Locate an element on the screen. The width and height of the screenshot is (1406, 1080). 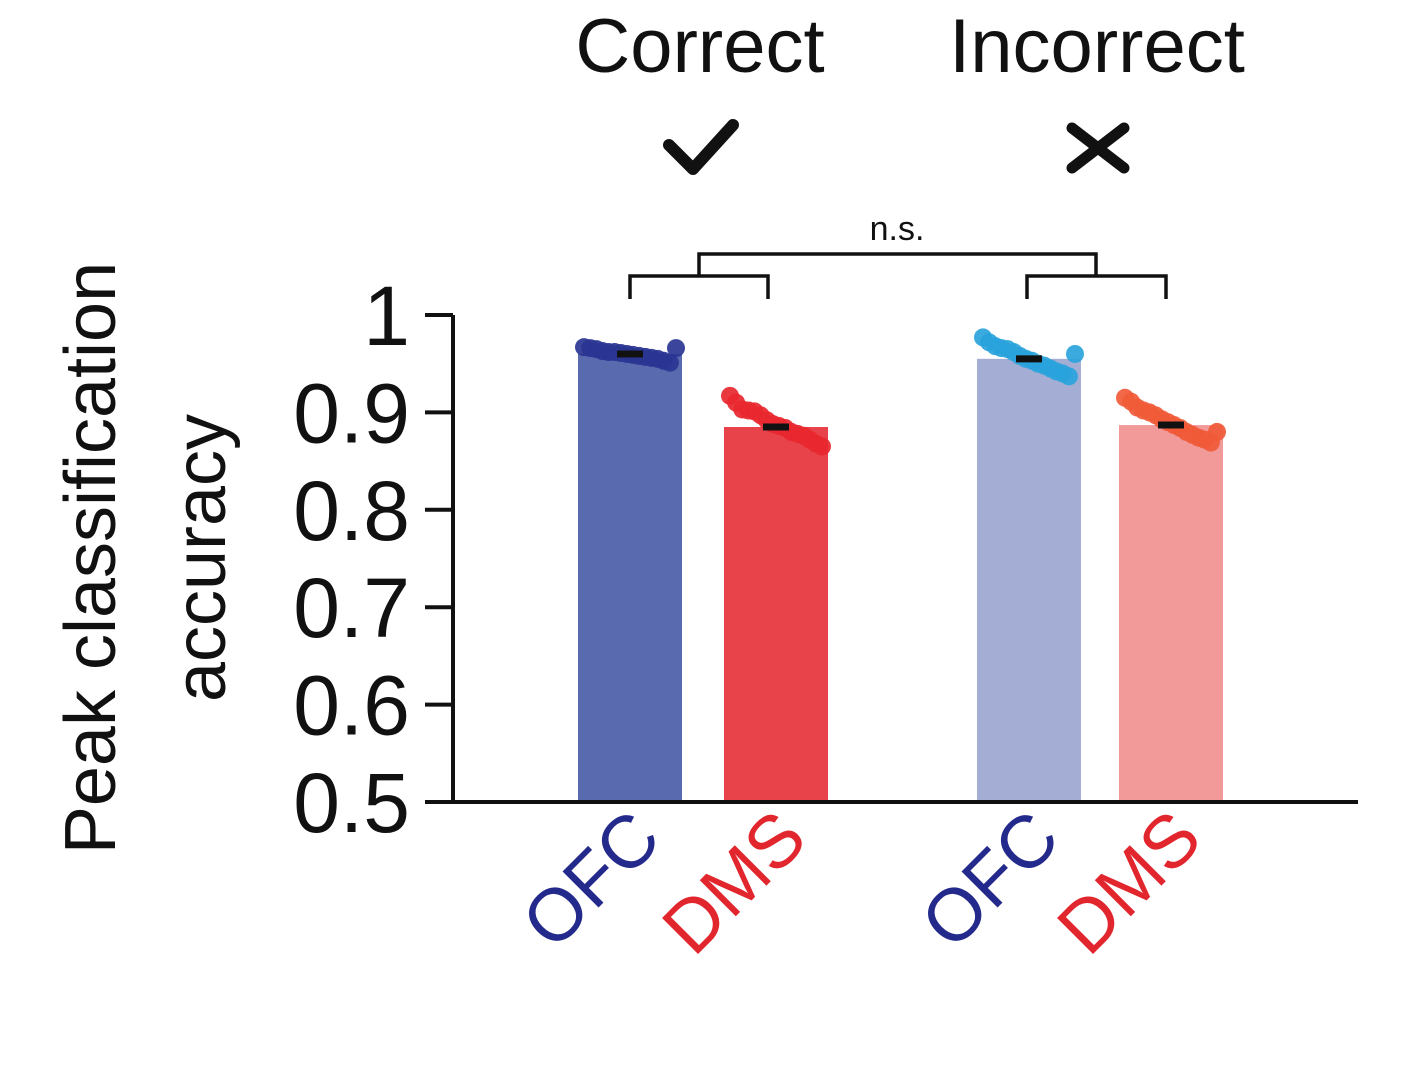
bar-correct-ofc is located at coordinates (630, 577).